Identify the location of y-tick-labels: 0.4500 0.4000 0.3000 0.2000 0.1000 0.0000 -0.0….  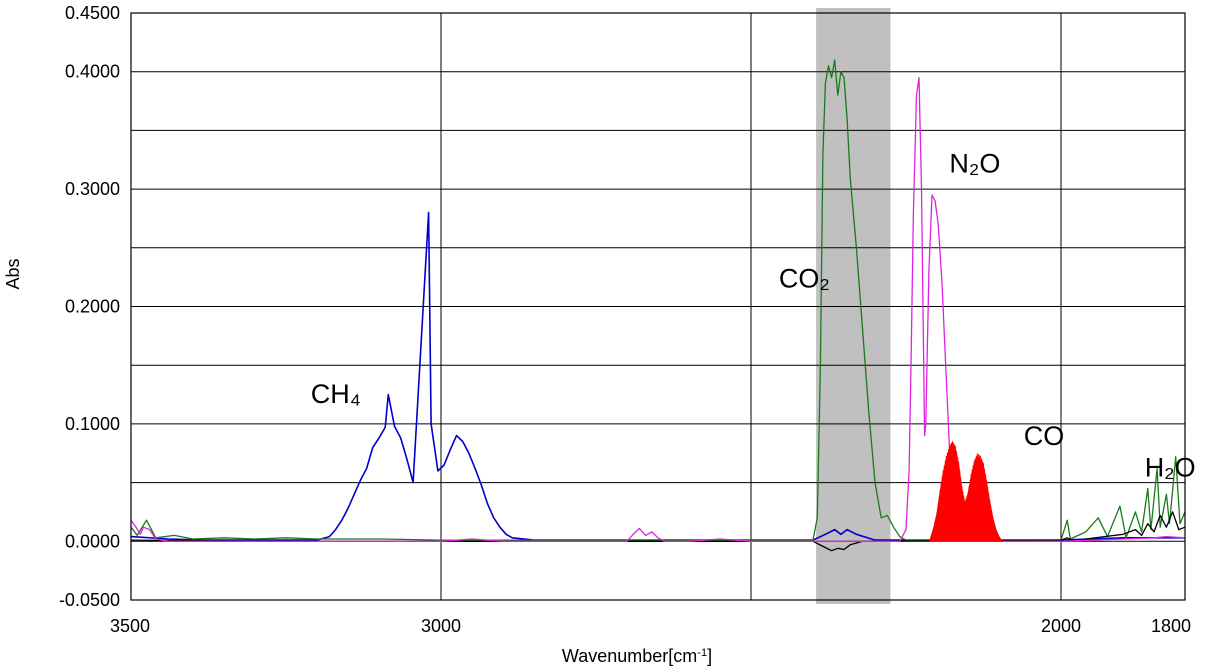
(89, 306).